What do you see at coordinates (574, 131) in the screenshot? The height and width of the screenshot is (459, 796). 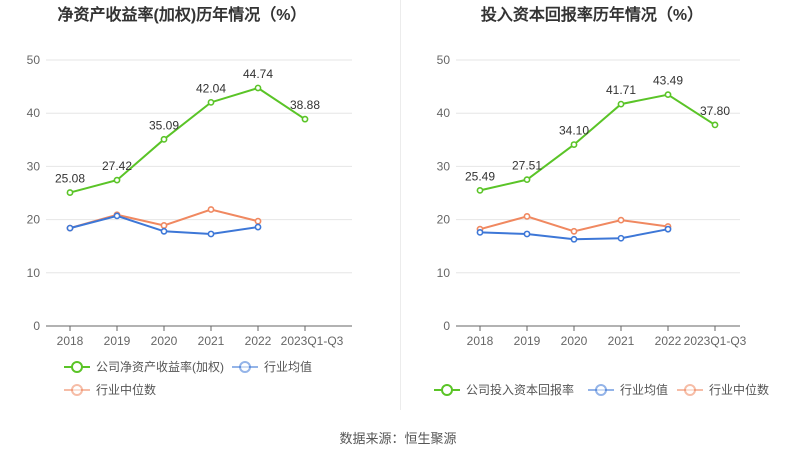 I see `data-label: 34.10` at bounding box center [574, 131].